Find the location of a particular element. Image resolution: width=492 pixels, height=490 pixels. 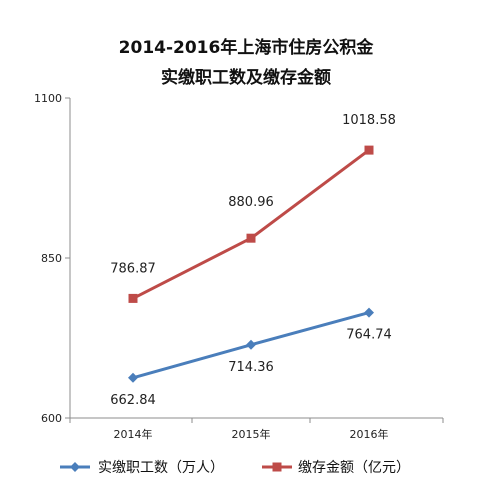

legend-item-1: 实缴职工数（万人） is located at coordinates (142, 468).